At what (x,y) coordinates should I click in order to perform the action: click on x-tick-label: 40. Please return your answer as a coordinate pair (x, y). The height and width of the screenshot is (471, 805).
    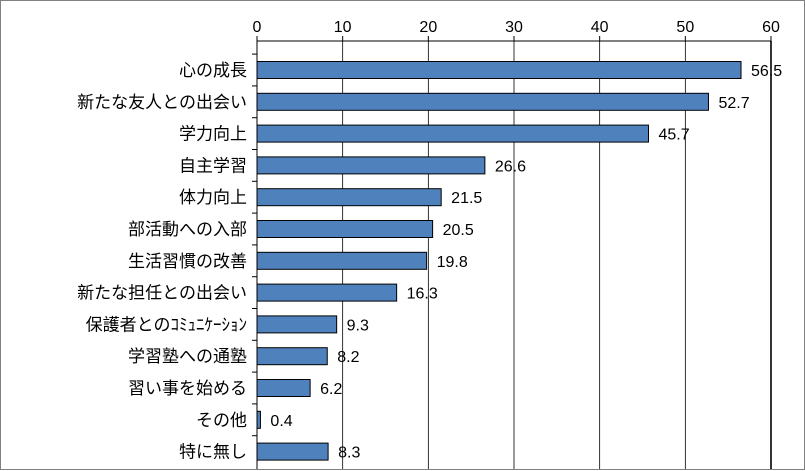
    Looking at the image, I should click on (600, 27).